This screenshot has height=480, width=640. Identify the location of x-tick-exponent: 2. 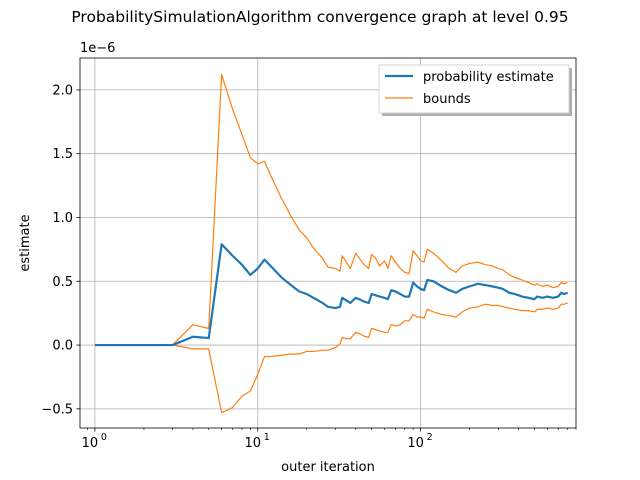
(430, 437).